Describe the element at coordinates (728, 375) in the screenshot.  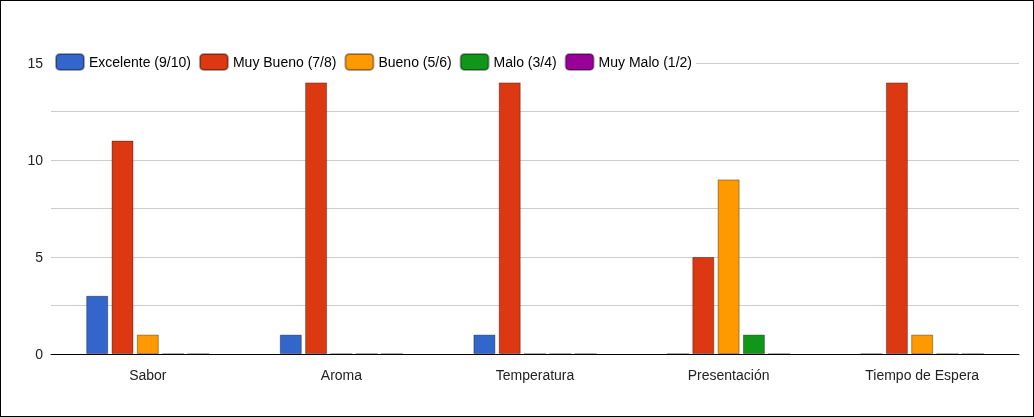
I see `x-tick-label: Presentación` at that location.